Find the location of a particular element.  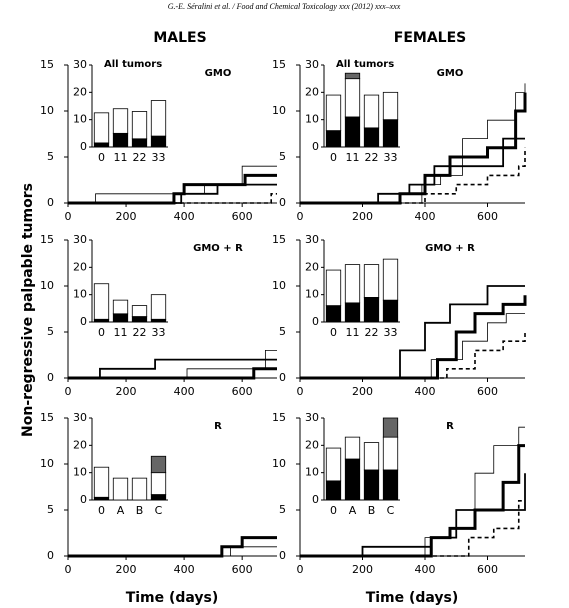

y-axis-label: Non-regressive palpable tumors is located at coordinates (28, 310).